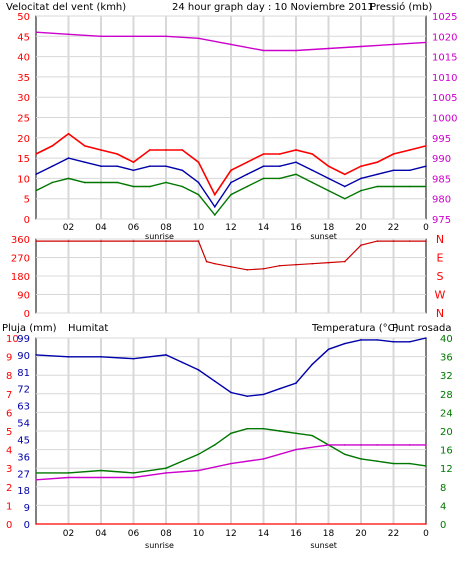  What do you see at coordinates (23, 373) in the screenshot?
I see `humidity-tick-label: 81` at bounding box center [23, 373].